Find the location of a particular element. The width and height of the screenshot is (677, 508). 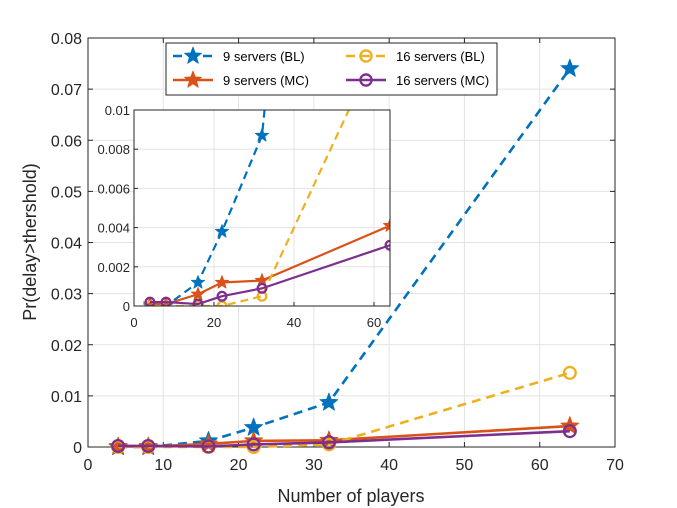

legend is located at coordinates (331, 69).